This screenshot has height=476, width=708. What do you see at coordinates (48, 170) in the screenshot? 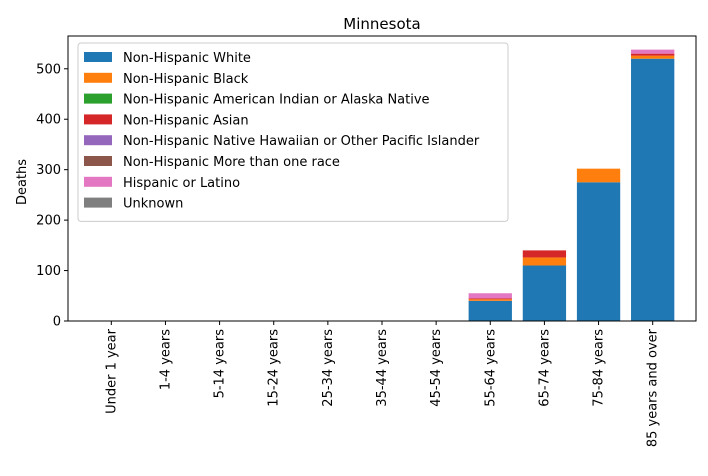
I see `y-tick-label: 300` at bounding box center [48, 170].